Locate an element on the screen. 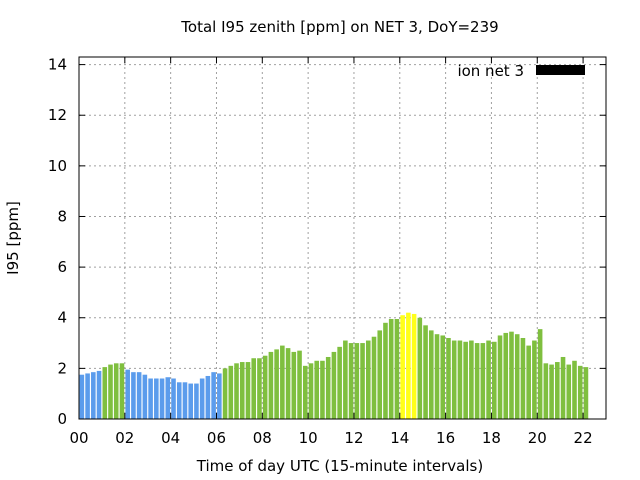 Image resolution: width=640 pixels, height=480 pixels. legend: ion net 3 is located at coordinates (521, 71).